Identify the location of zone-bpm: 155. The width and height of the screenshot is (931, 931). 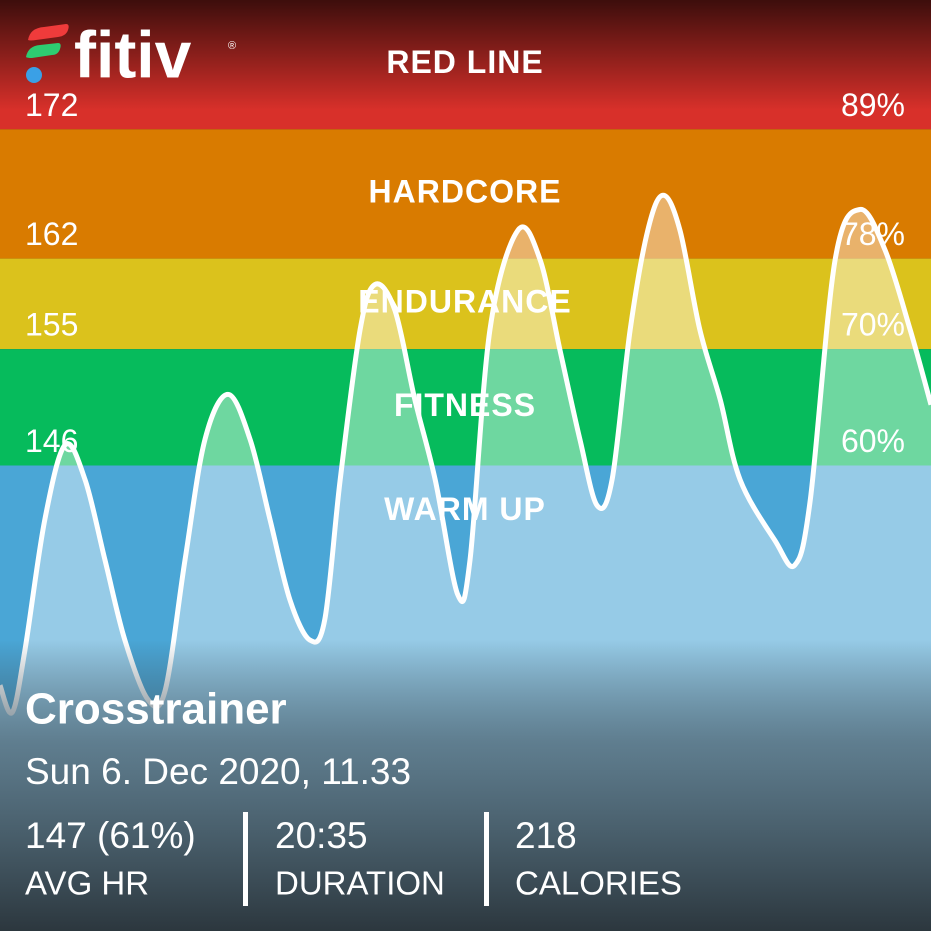
(51, 325).